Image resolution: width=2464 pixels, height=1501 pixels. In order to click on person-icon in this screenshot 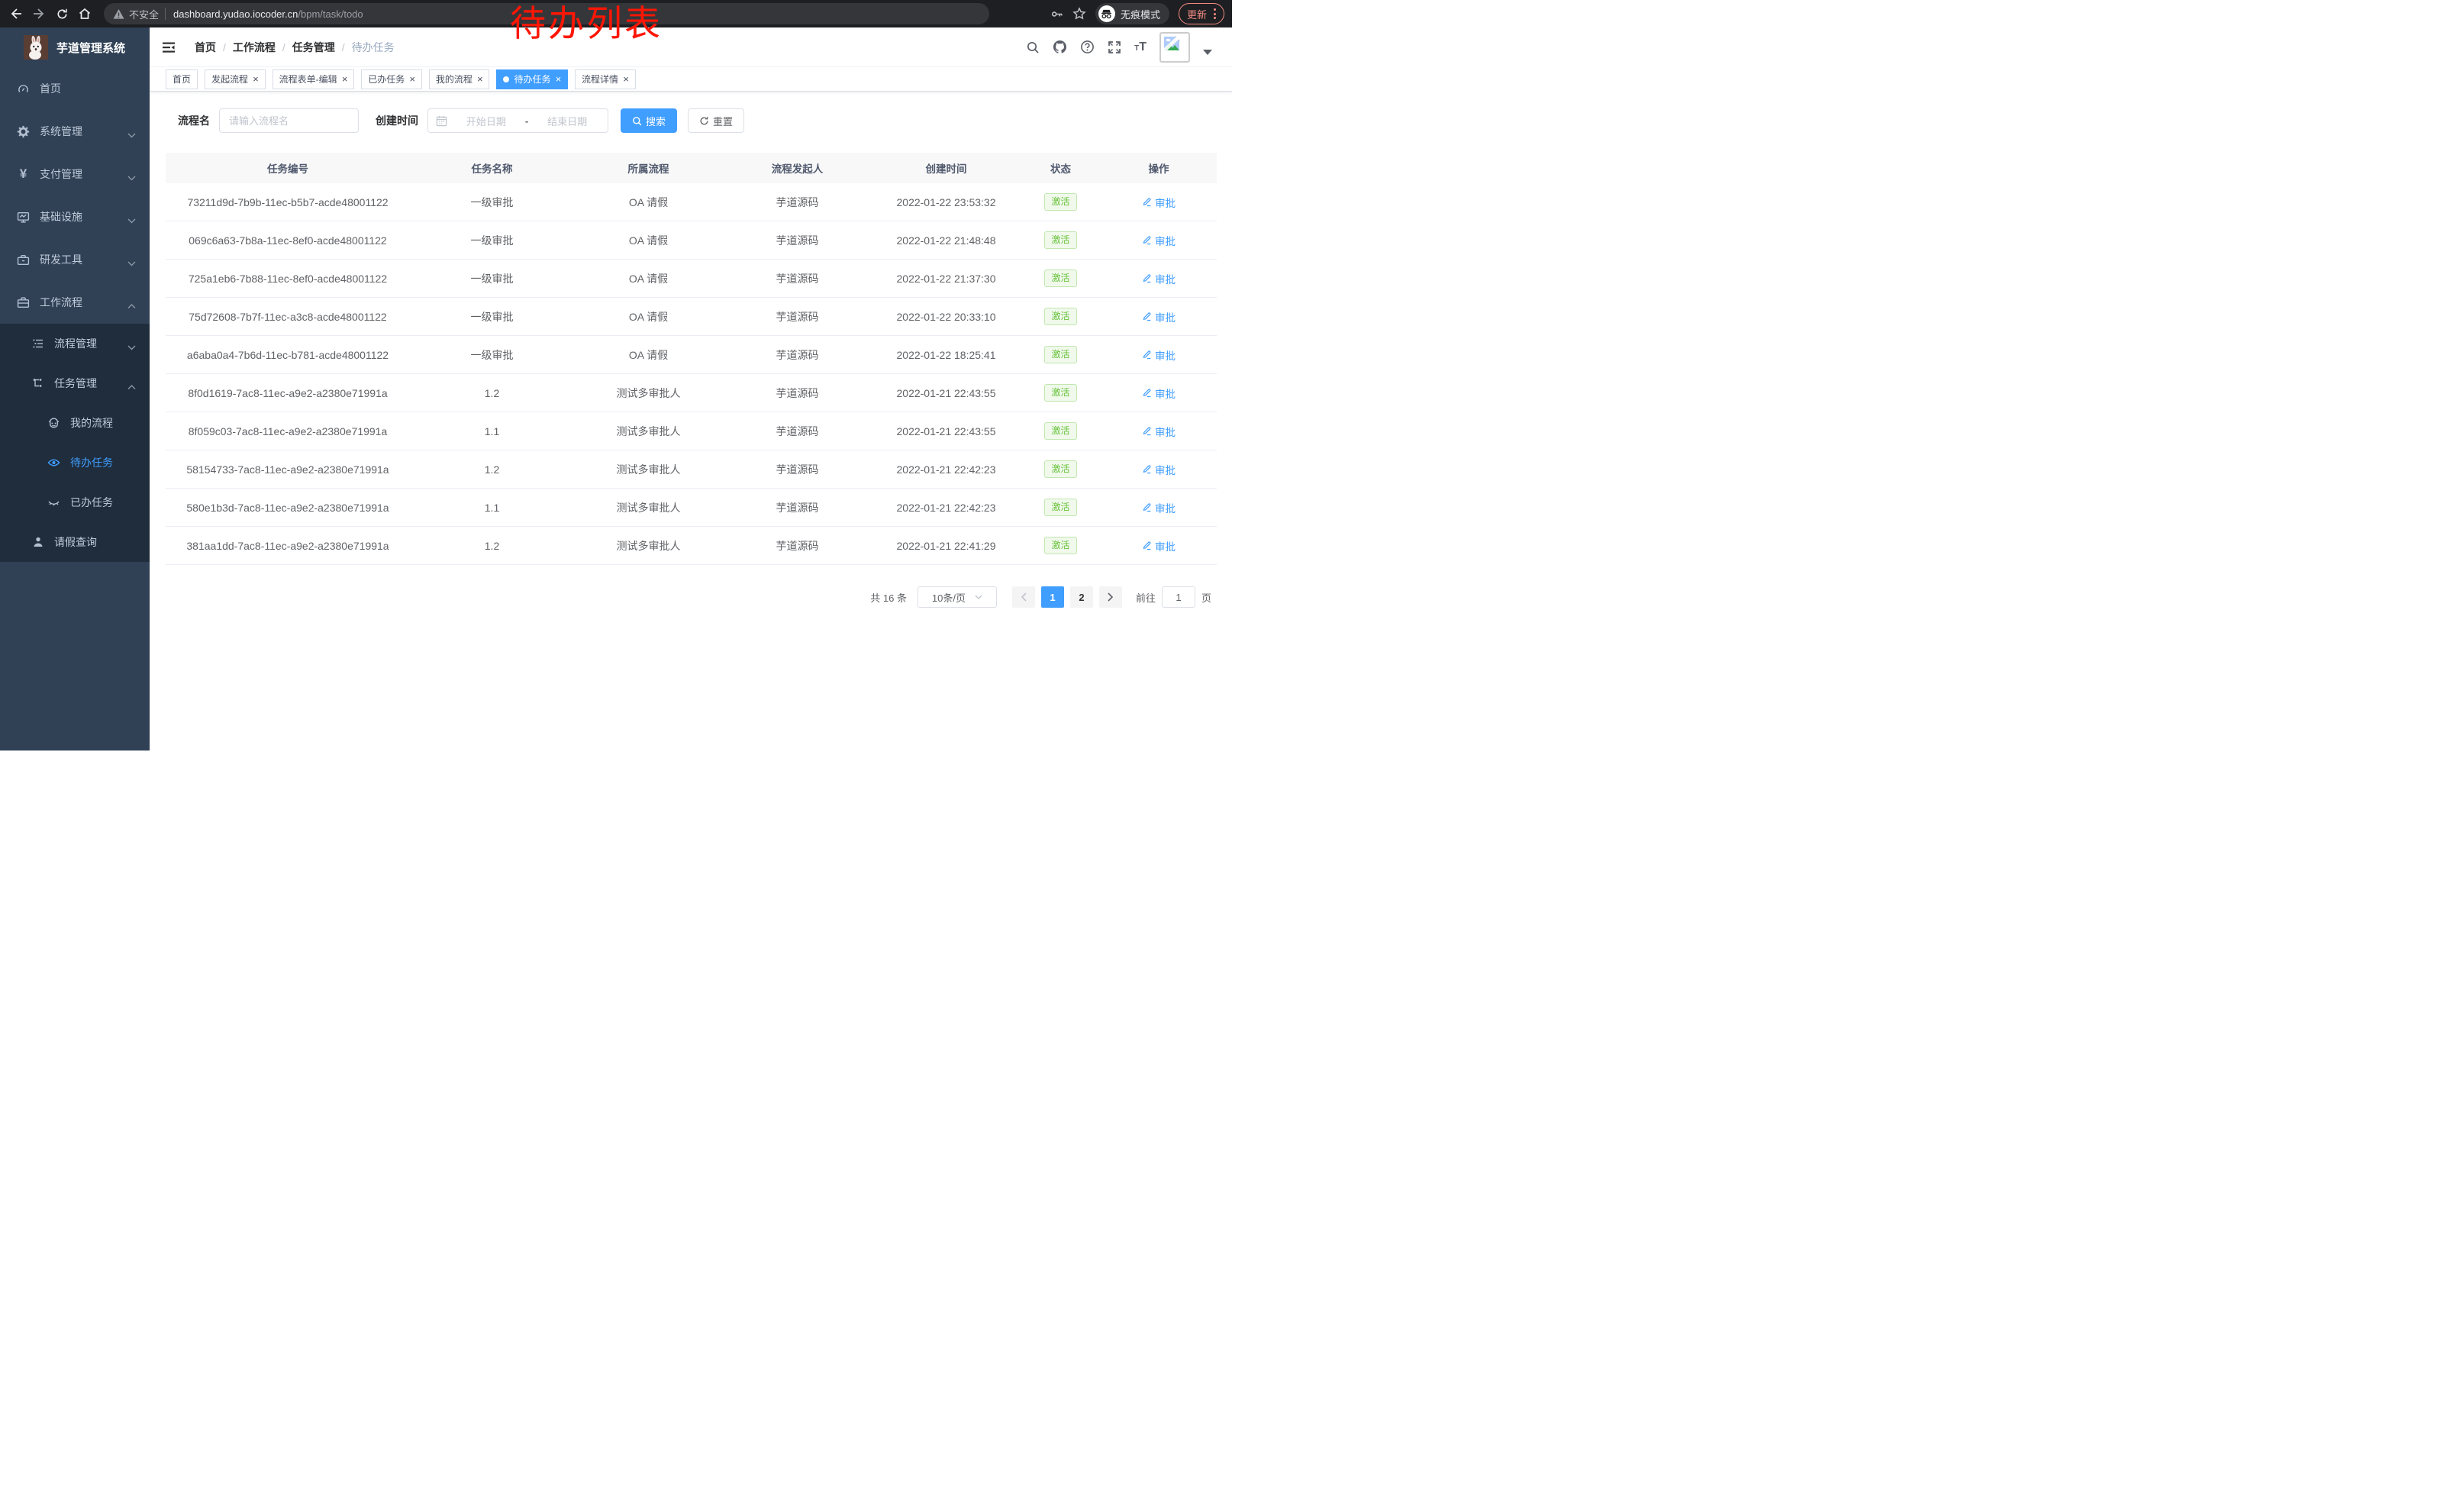, I will do `click(38, 542)`.